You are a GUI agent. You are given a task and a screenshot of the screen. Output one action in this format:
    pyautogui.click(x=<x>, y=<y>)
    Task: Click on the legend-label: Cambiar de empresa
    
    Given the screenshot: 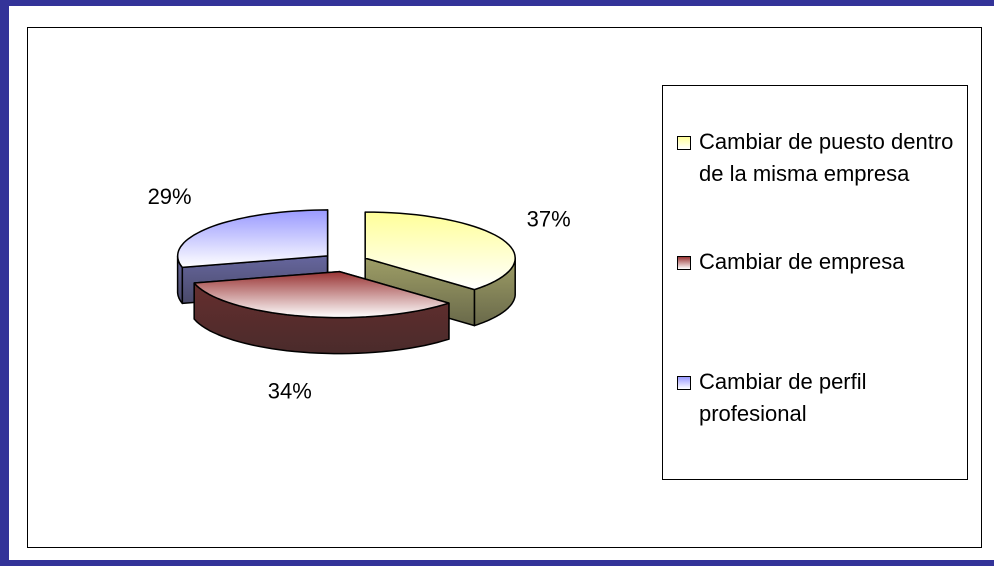 What is the action you would take?
    pyautogui.click(x=802, y=261)
    